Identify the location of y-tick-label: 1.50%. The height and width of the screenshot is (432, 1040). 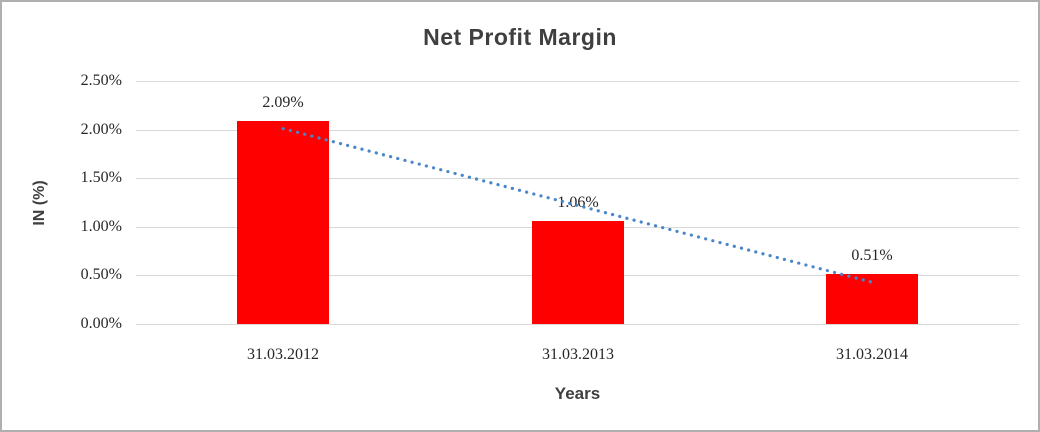
(101, 177).